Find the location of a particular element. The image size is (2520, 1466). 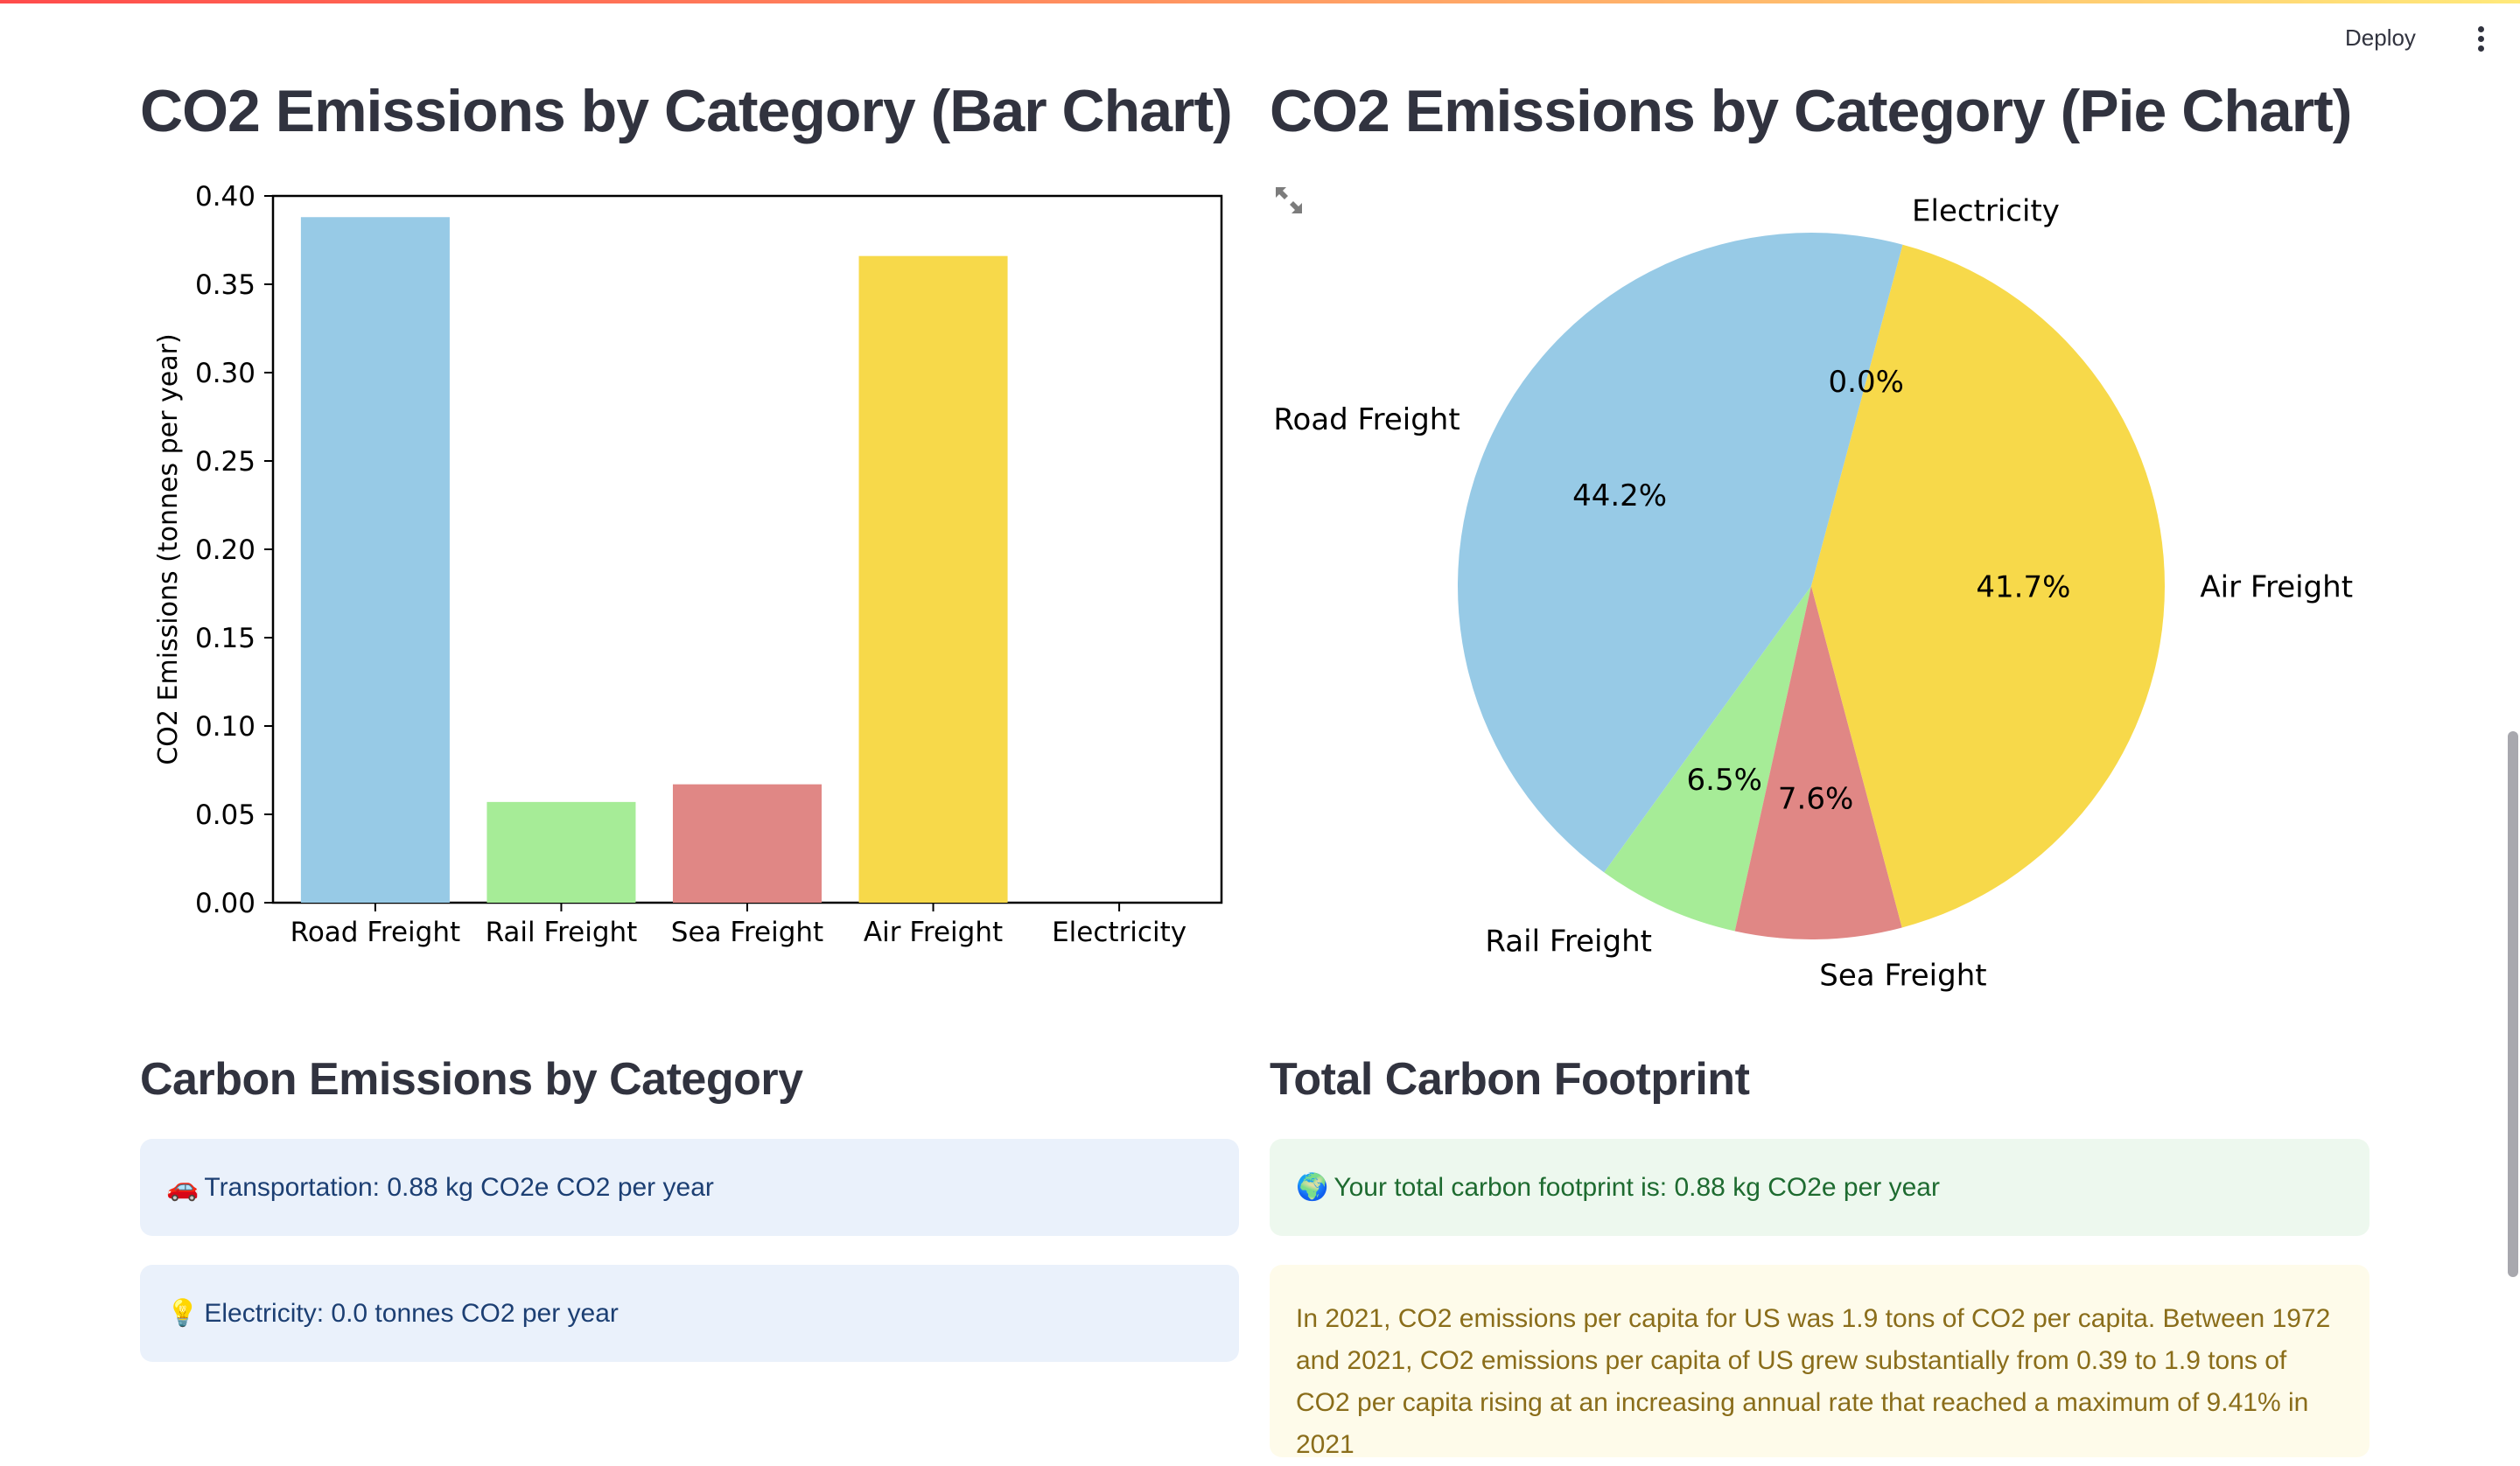

x-tick-label: Rail Freight is located at coordinates (562, 933).